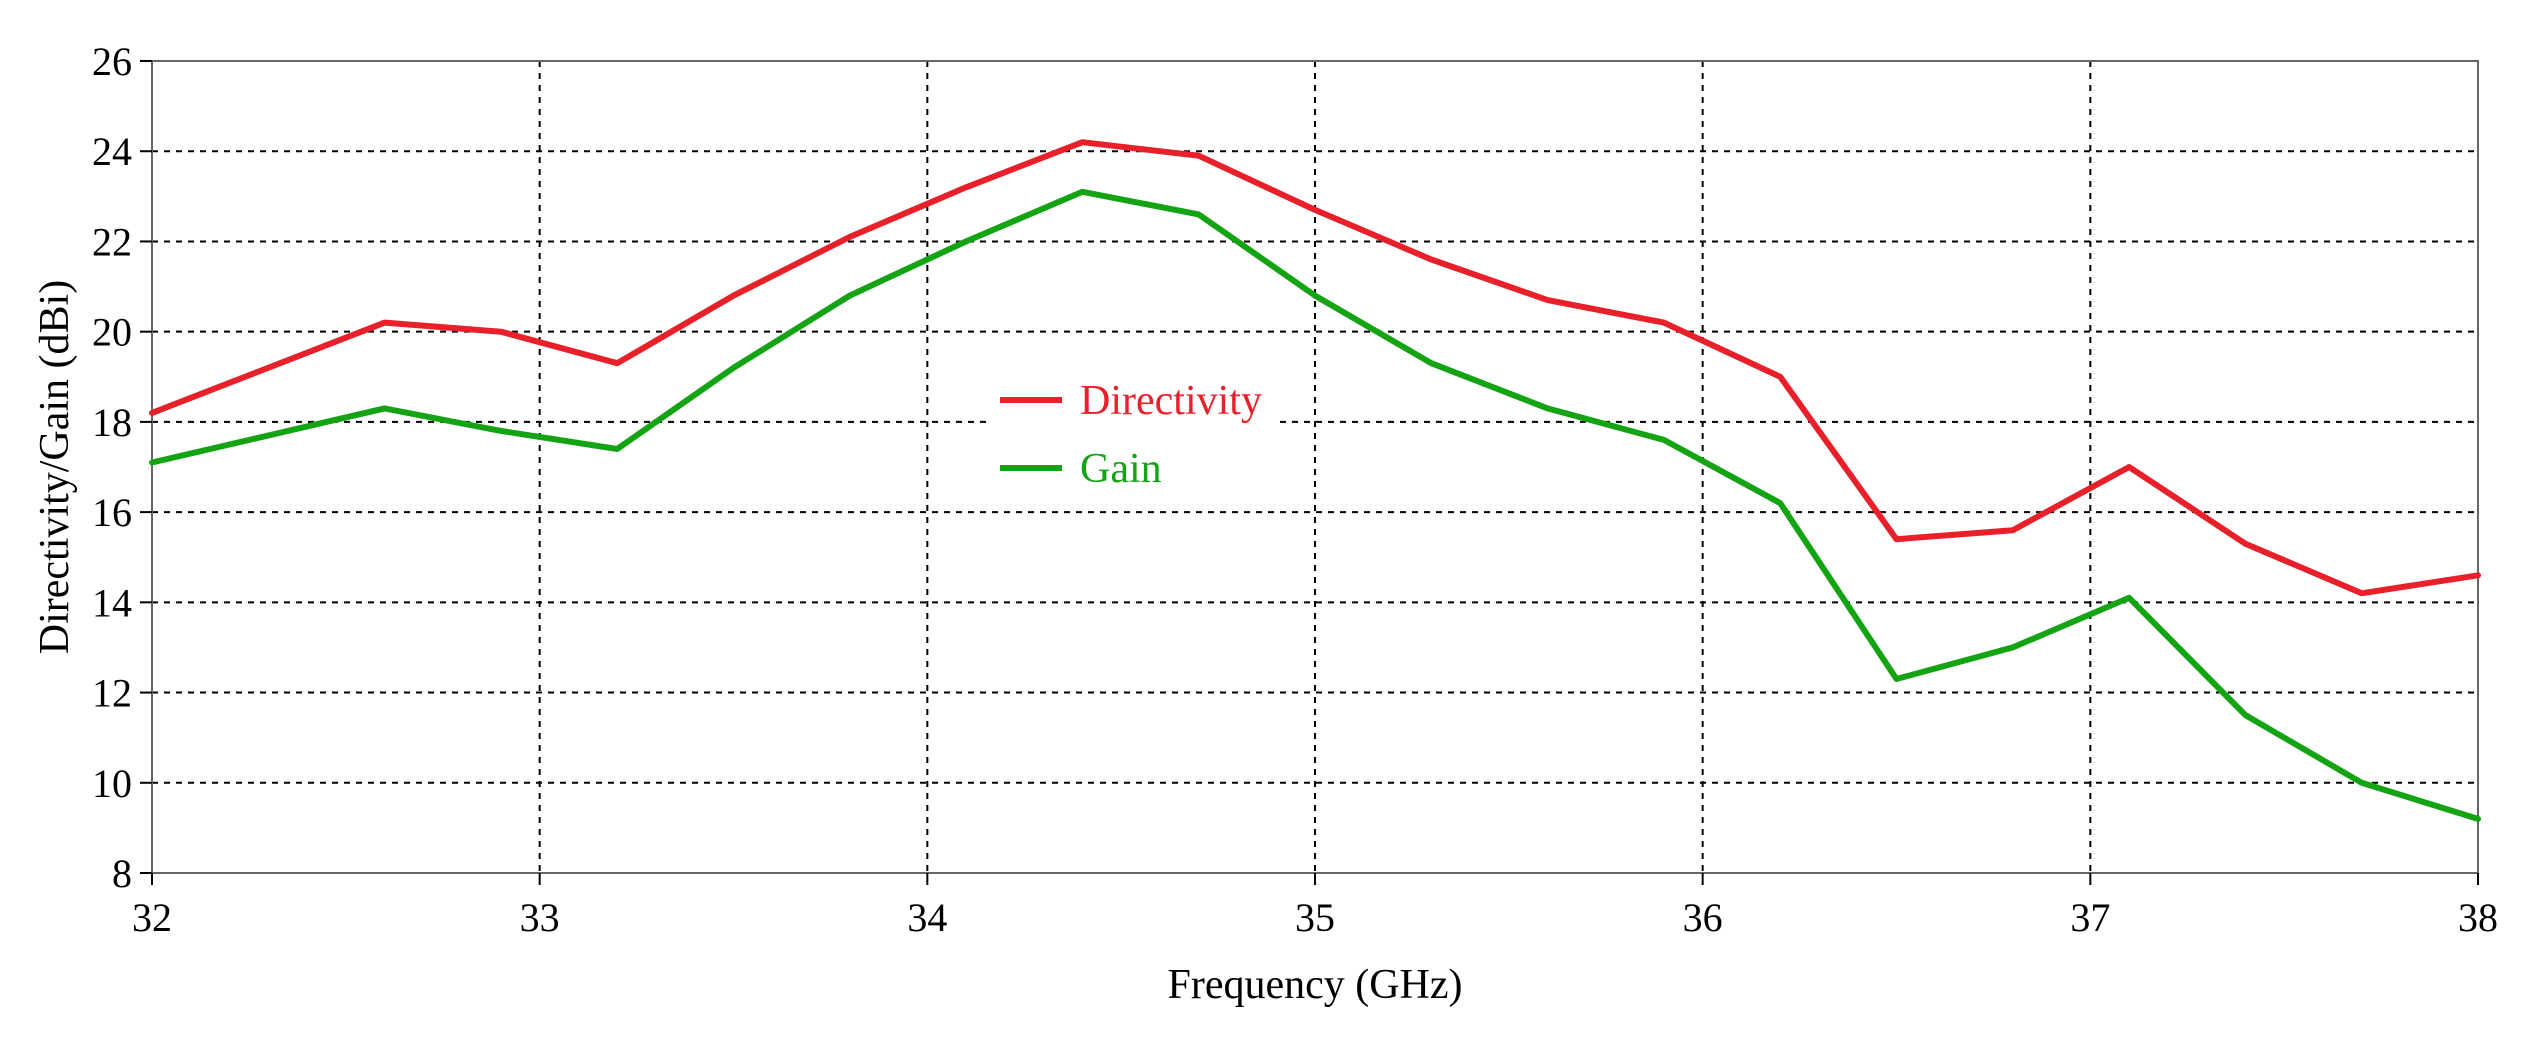 Image resolution: width=2528 pixels, height=1040 pixels. What do you see at coordinates (112, 422) in the screenshot?
I see `y-tick-label: 18` at bounding box center [112, 422].